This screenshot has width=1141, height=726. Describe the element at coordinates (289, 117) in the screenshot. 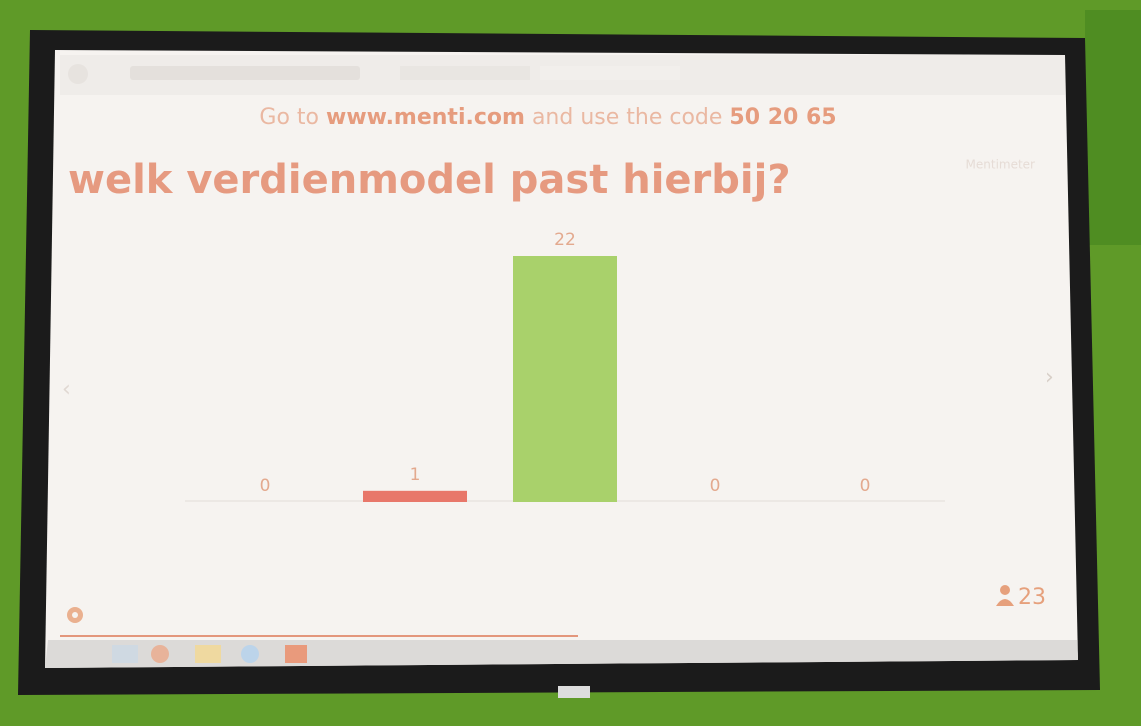

I see `header-text: Go to` at that location.